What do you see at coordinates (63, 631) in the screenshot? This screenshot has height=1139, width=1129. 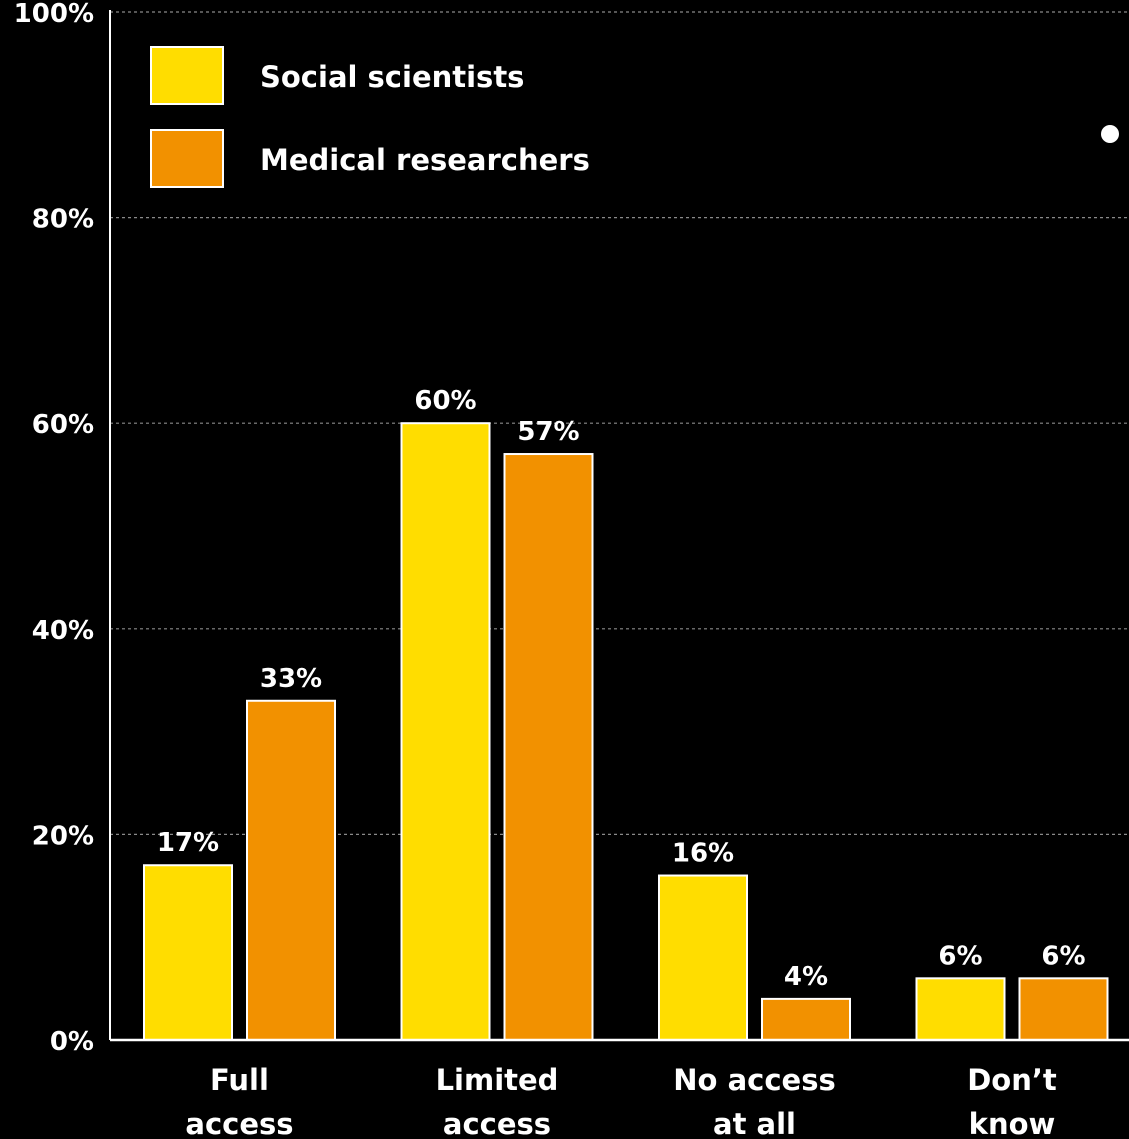 I see `y-tick-label: 40%` at bounding box center [63, 631].